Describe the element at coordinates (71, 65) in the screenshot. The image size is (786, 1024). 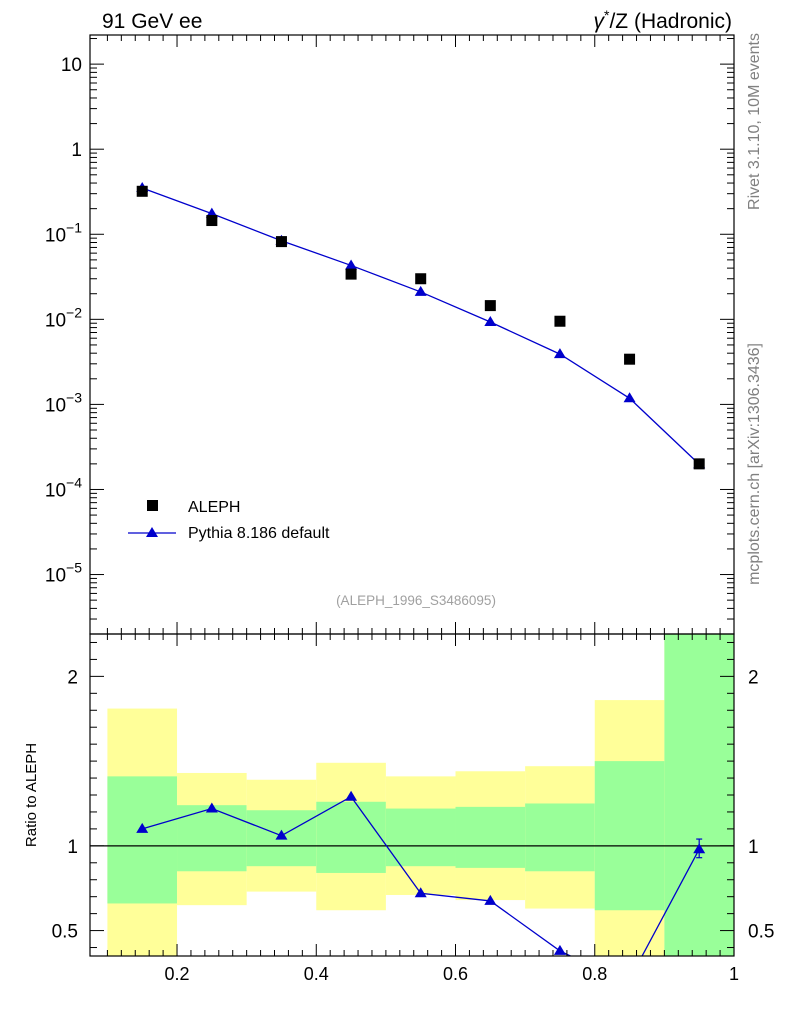
I see `main-y-tick-label-0: 10` at that location.